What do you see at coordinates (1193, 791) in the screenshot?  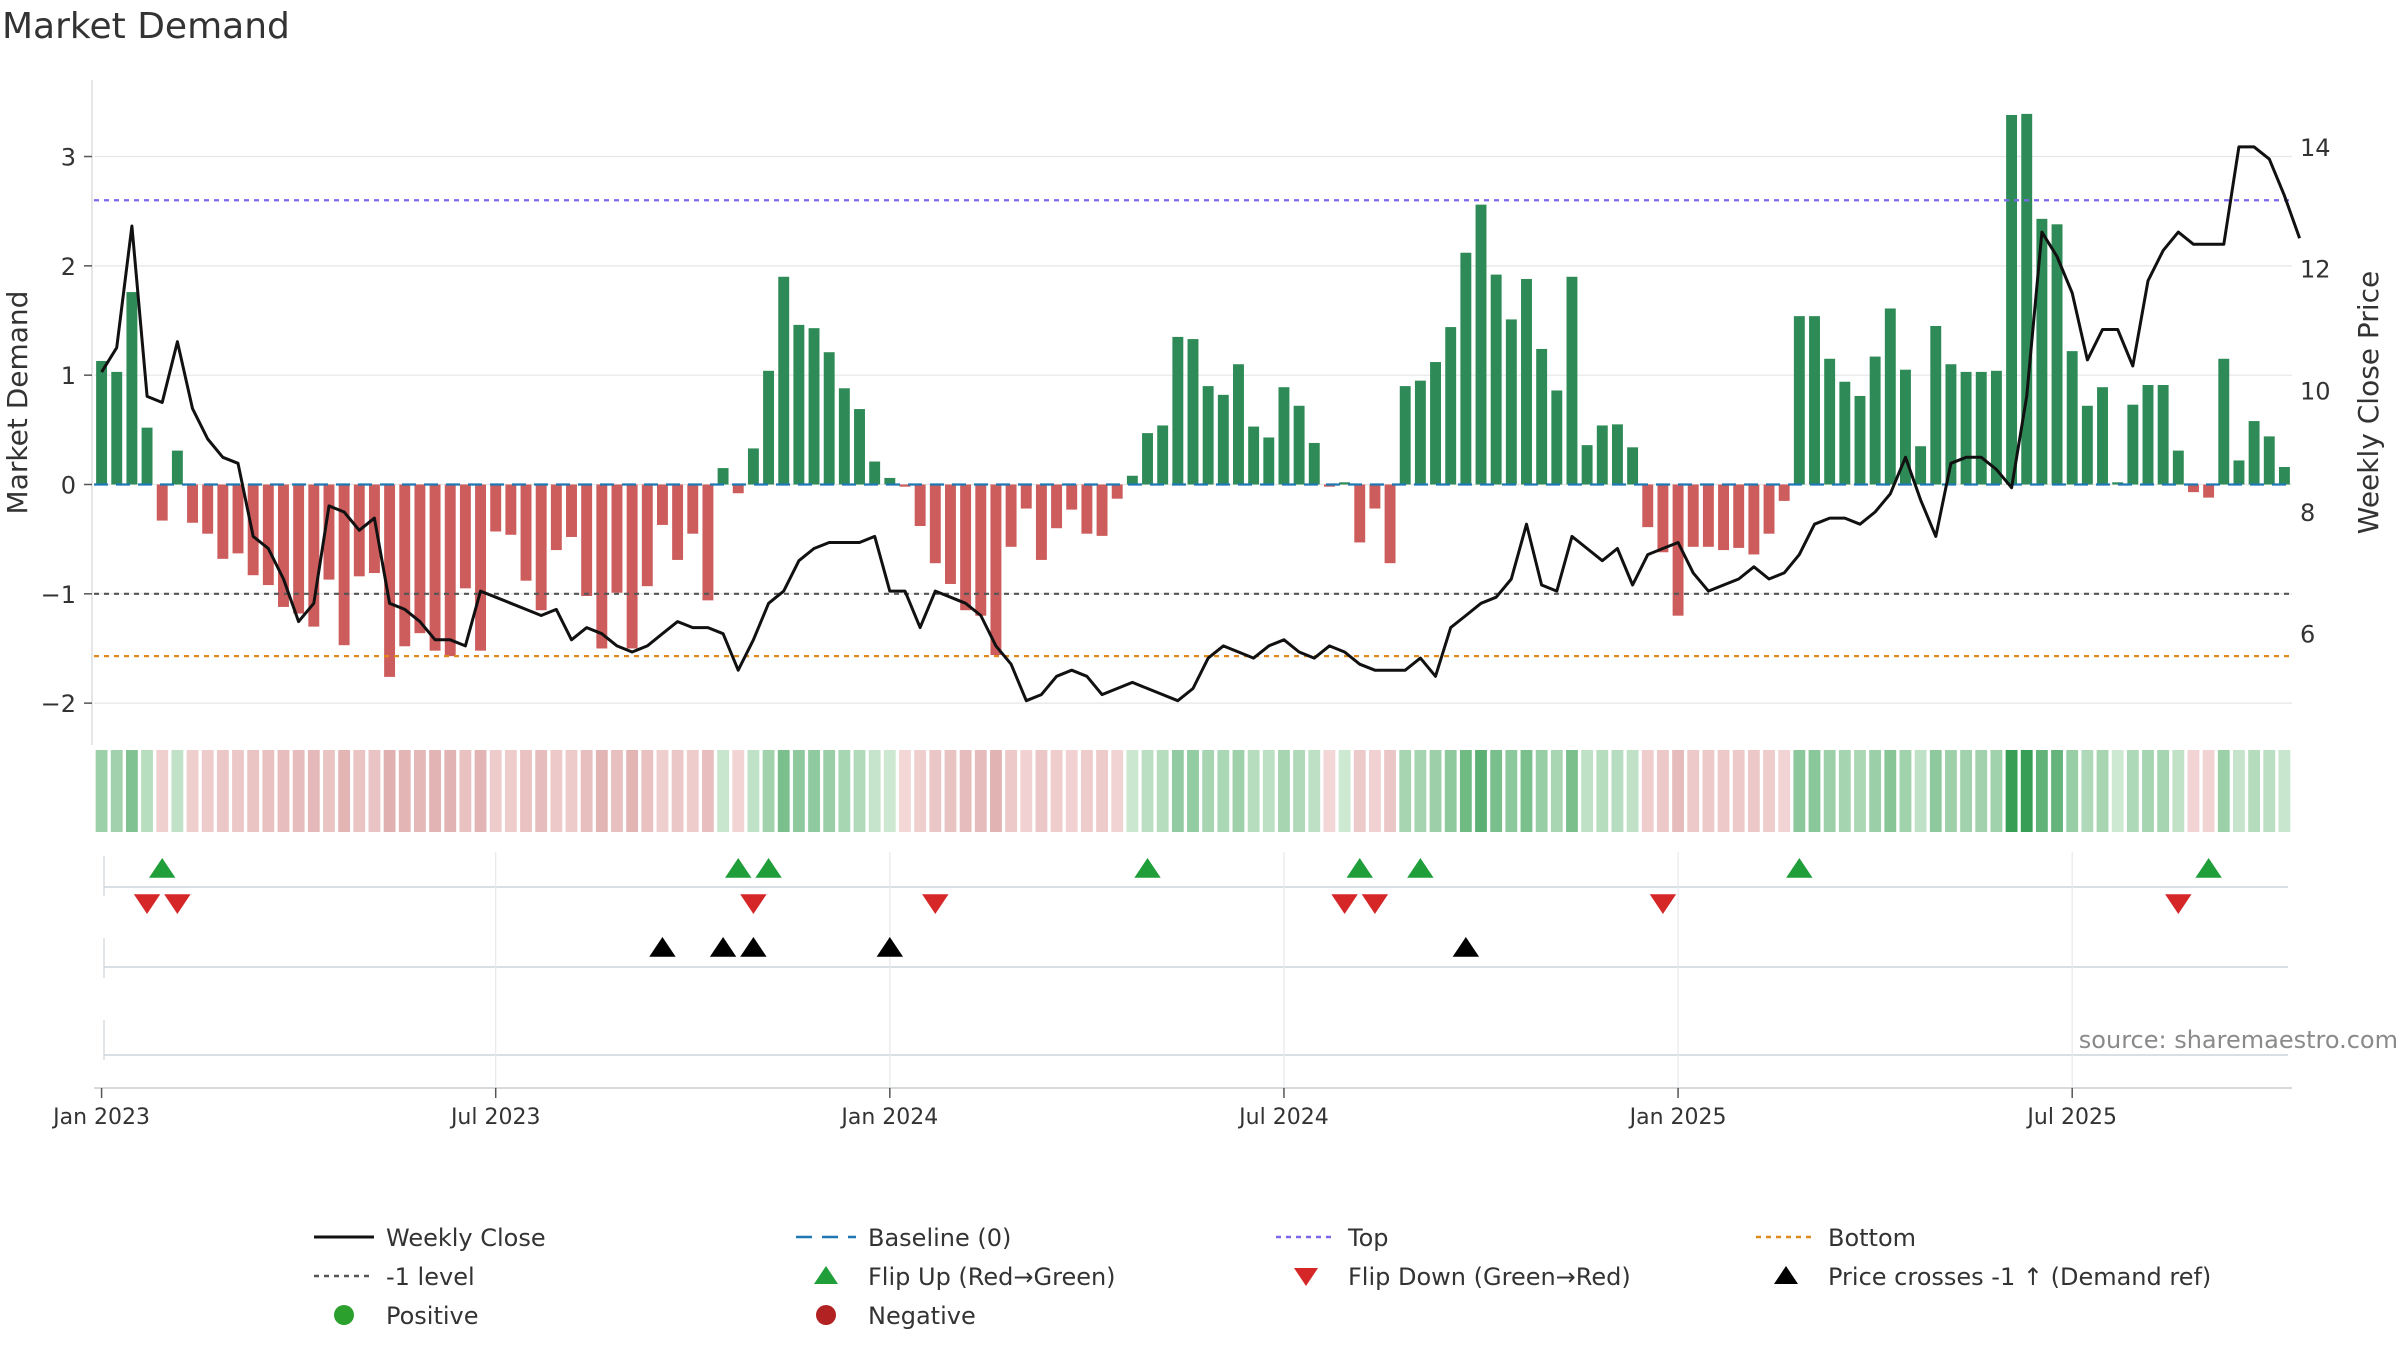 I see `demand-heat-strip` at bounding box center [1193, 791].